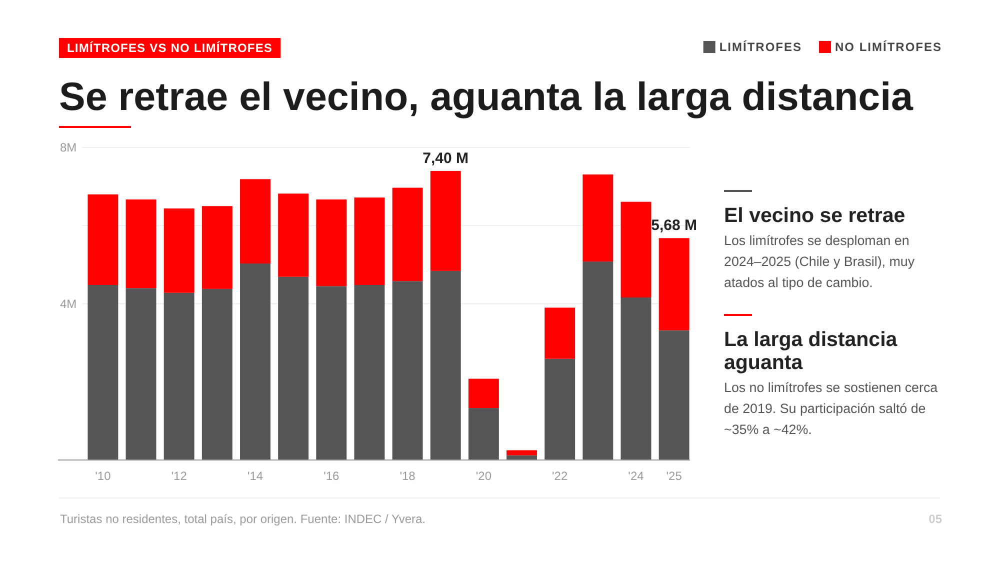 This screenshot has height=563, width=1000. Describe the element at coordinates (484, 476) in the screenshot. I see `x-tick-label: '20` at that location.